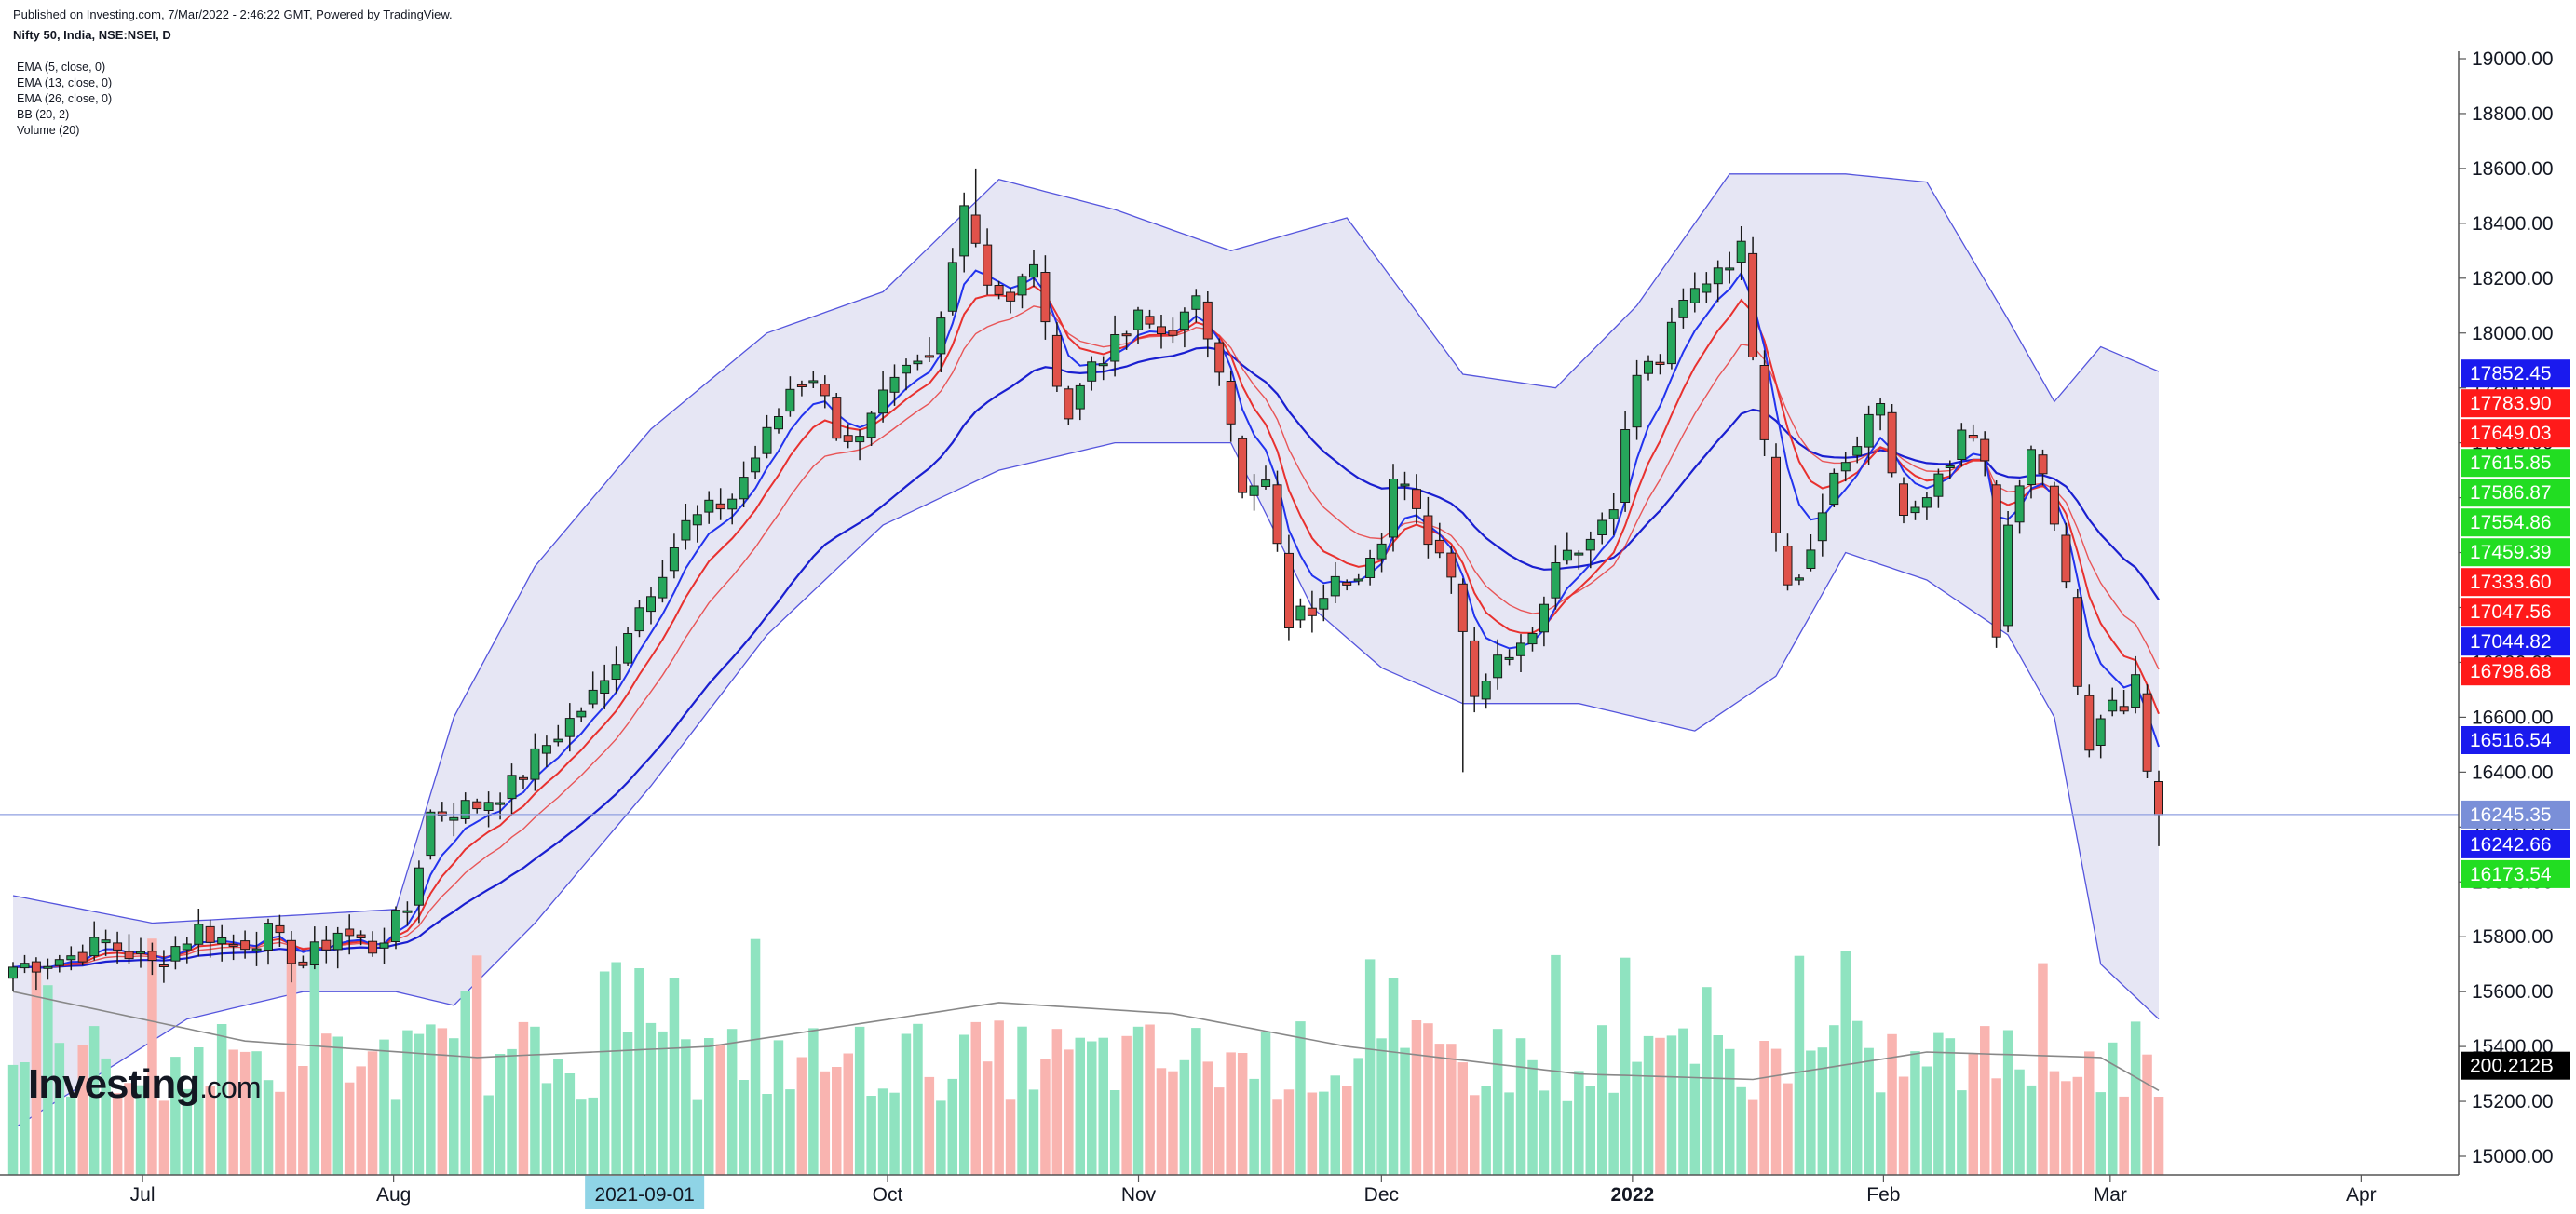 This screenshot has width=2576, height=1214. I want to click on price-badge-label: 17852.45, so click(2511, 373).